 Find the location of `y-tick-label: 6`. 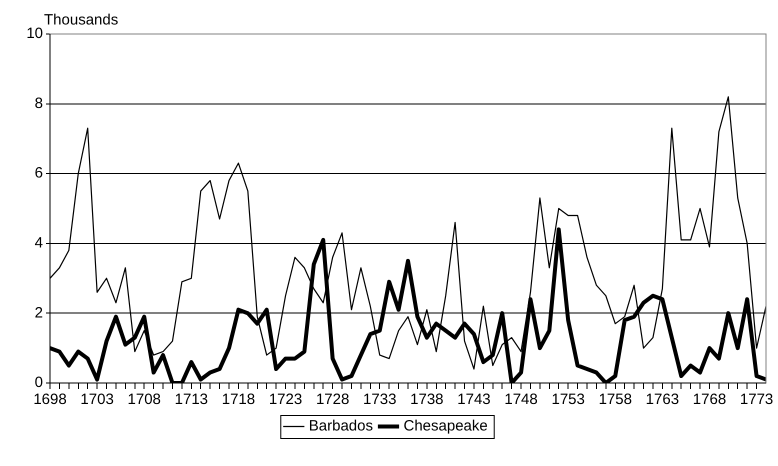

y-tick-label: 6 is located at coordinates (38, 173).